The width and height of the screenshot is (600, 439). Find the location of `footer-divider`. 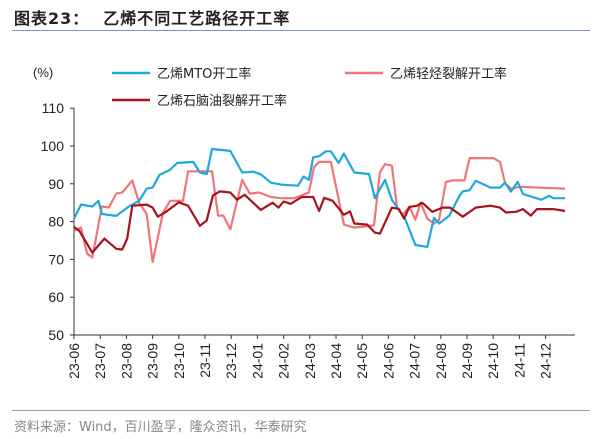

footer-divider is located at coordinates (301, 410).